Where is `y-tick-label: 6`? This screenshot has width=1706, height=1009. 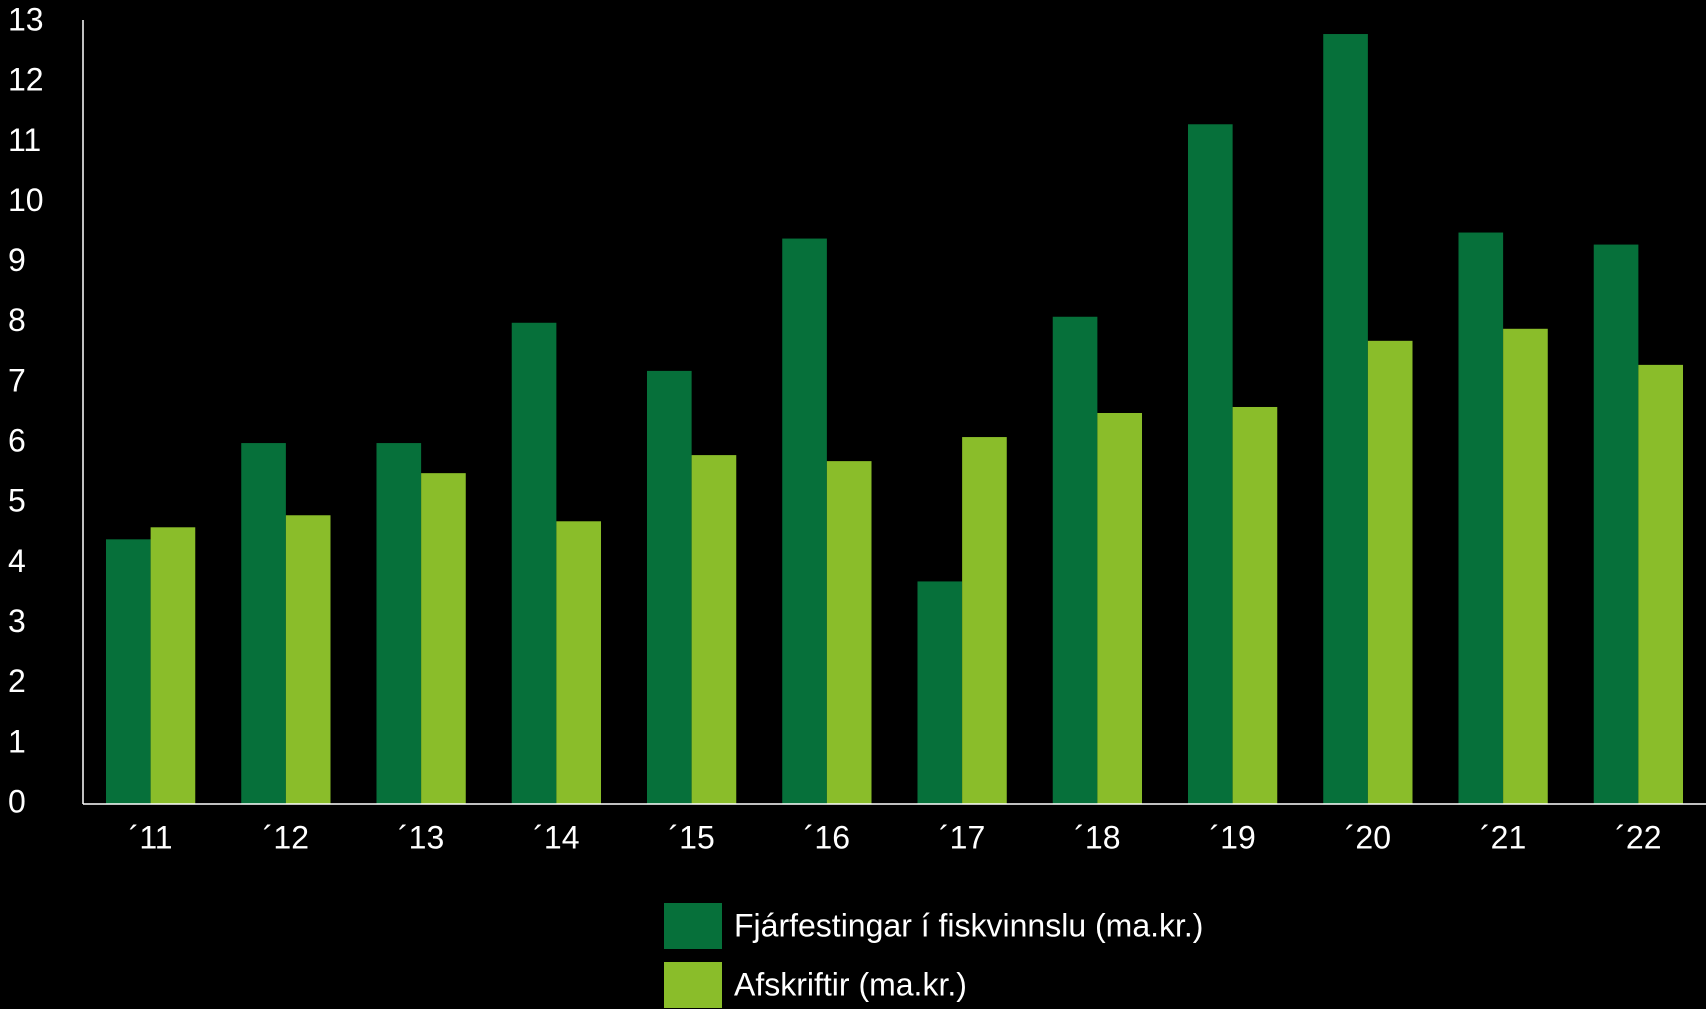 y-tick-label: 6 is located at coordinates (17, 441).